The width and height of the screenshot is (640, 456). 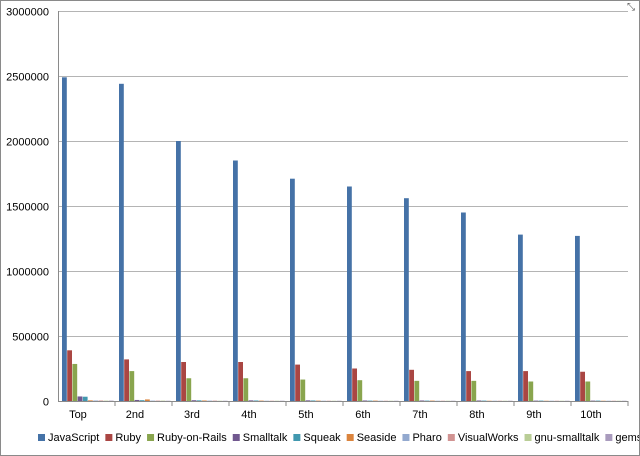 I want to click on x-tick-label: 9th, so click(x=533, y=415).